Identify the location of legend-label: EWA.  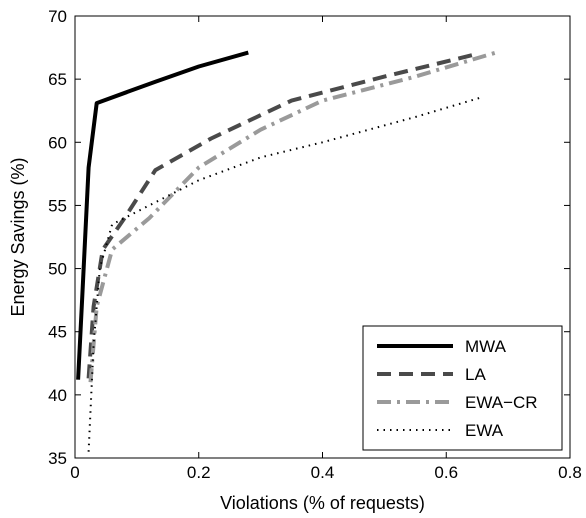
(484, 430).